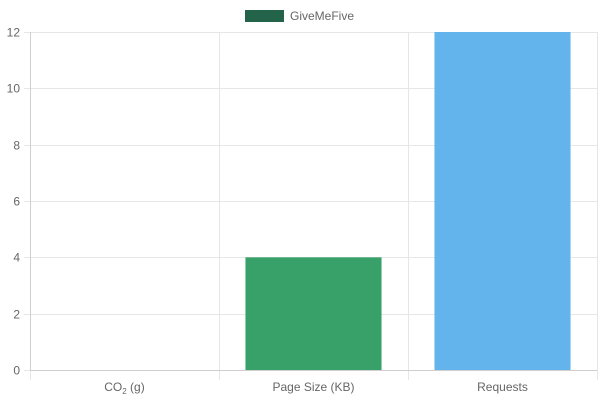 The image size is (600, 400). Describe the element at coordinates (264, 16) in the screenshot. I see `legend-swatch` at that location.